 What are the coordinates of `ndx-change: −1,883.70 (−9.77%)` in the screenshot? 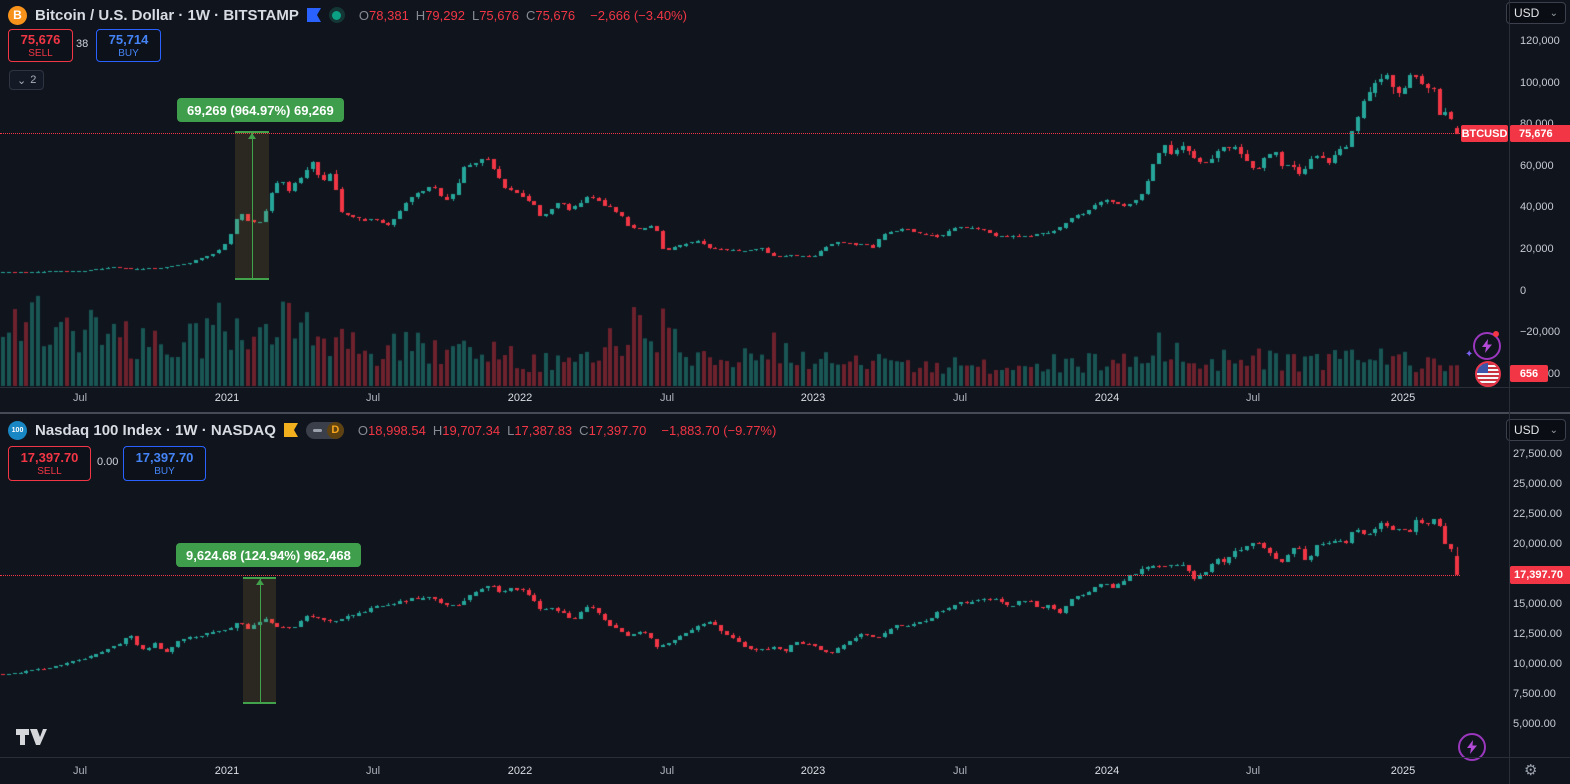 It's located at (719, 430).